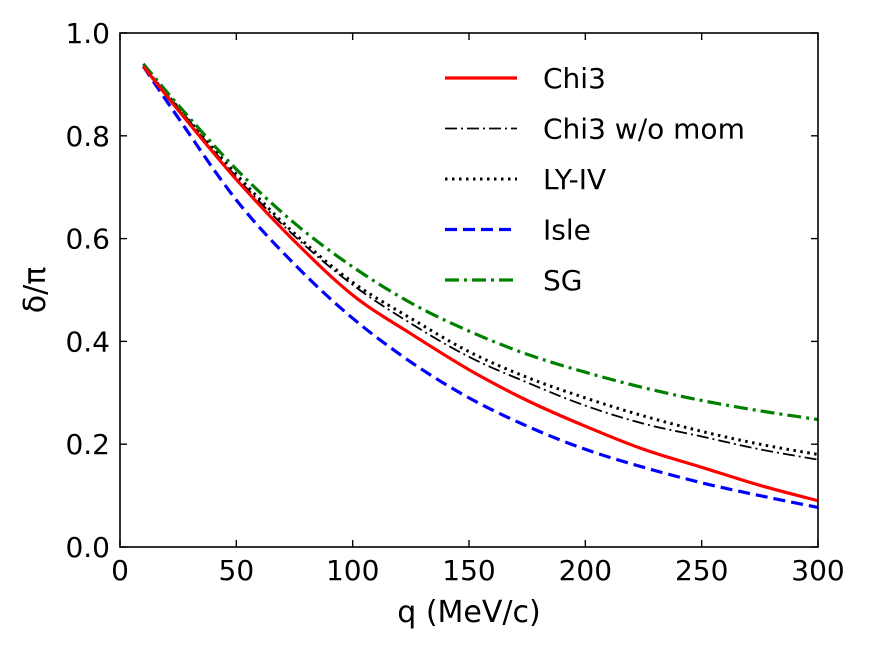 Image resolution: width=871 pixels, height=654 pixels. Describe the element at coordinates (585, 570) in the screenshot. I see `x-tick-label: 200` at that location.